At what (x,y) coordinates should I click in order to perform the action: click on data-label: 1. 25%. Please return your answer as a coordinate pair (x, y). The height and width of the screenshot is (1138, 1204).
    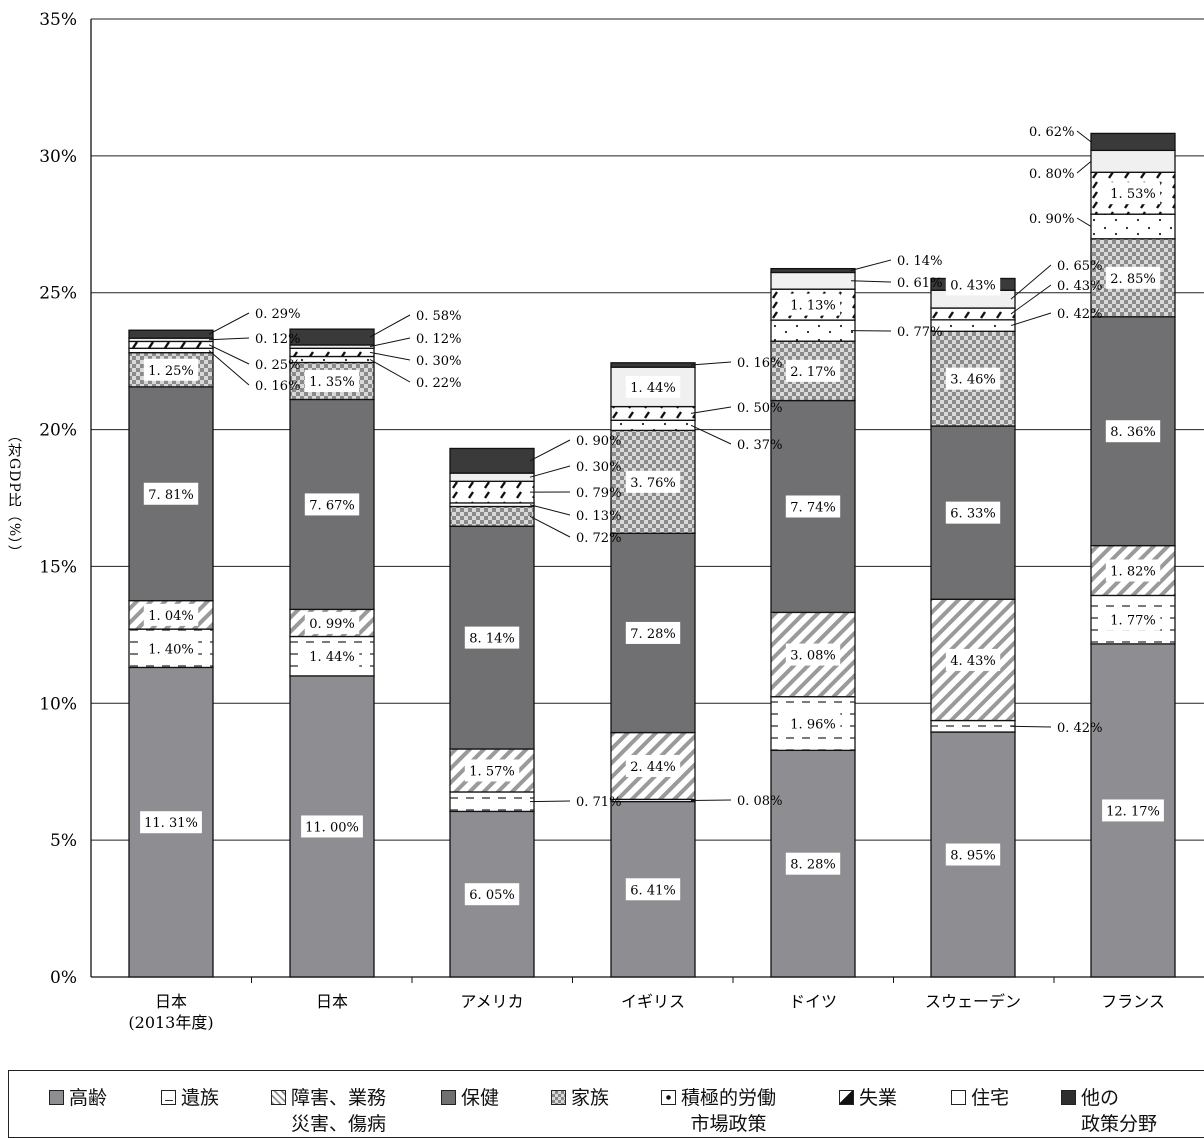
    Looking at the image, I should click on (170, 371).